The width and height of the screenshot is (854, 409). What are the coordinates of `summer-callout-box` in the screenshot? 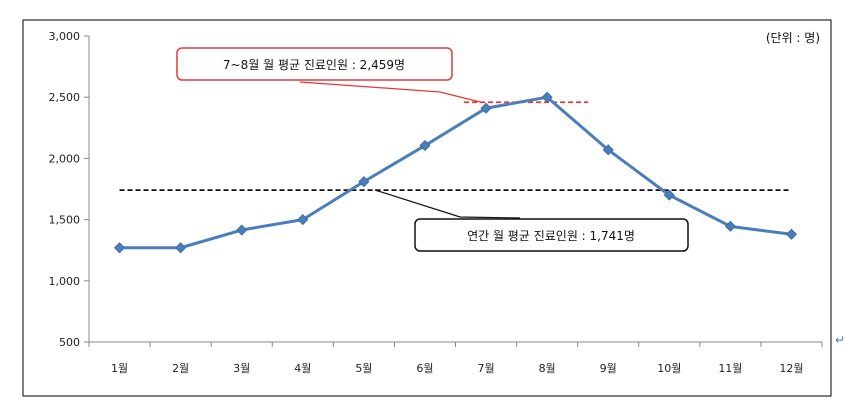 It's located at (314, 64).